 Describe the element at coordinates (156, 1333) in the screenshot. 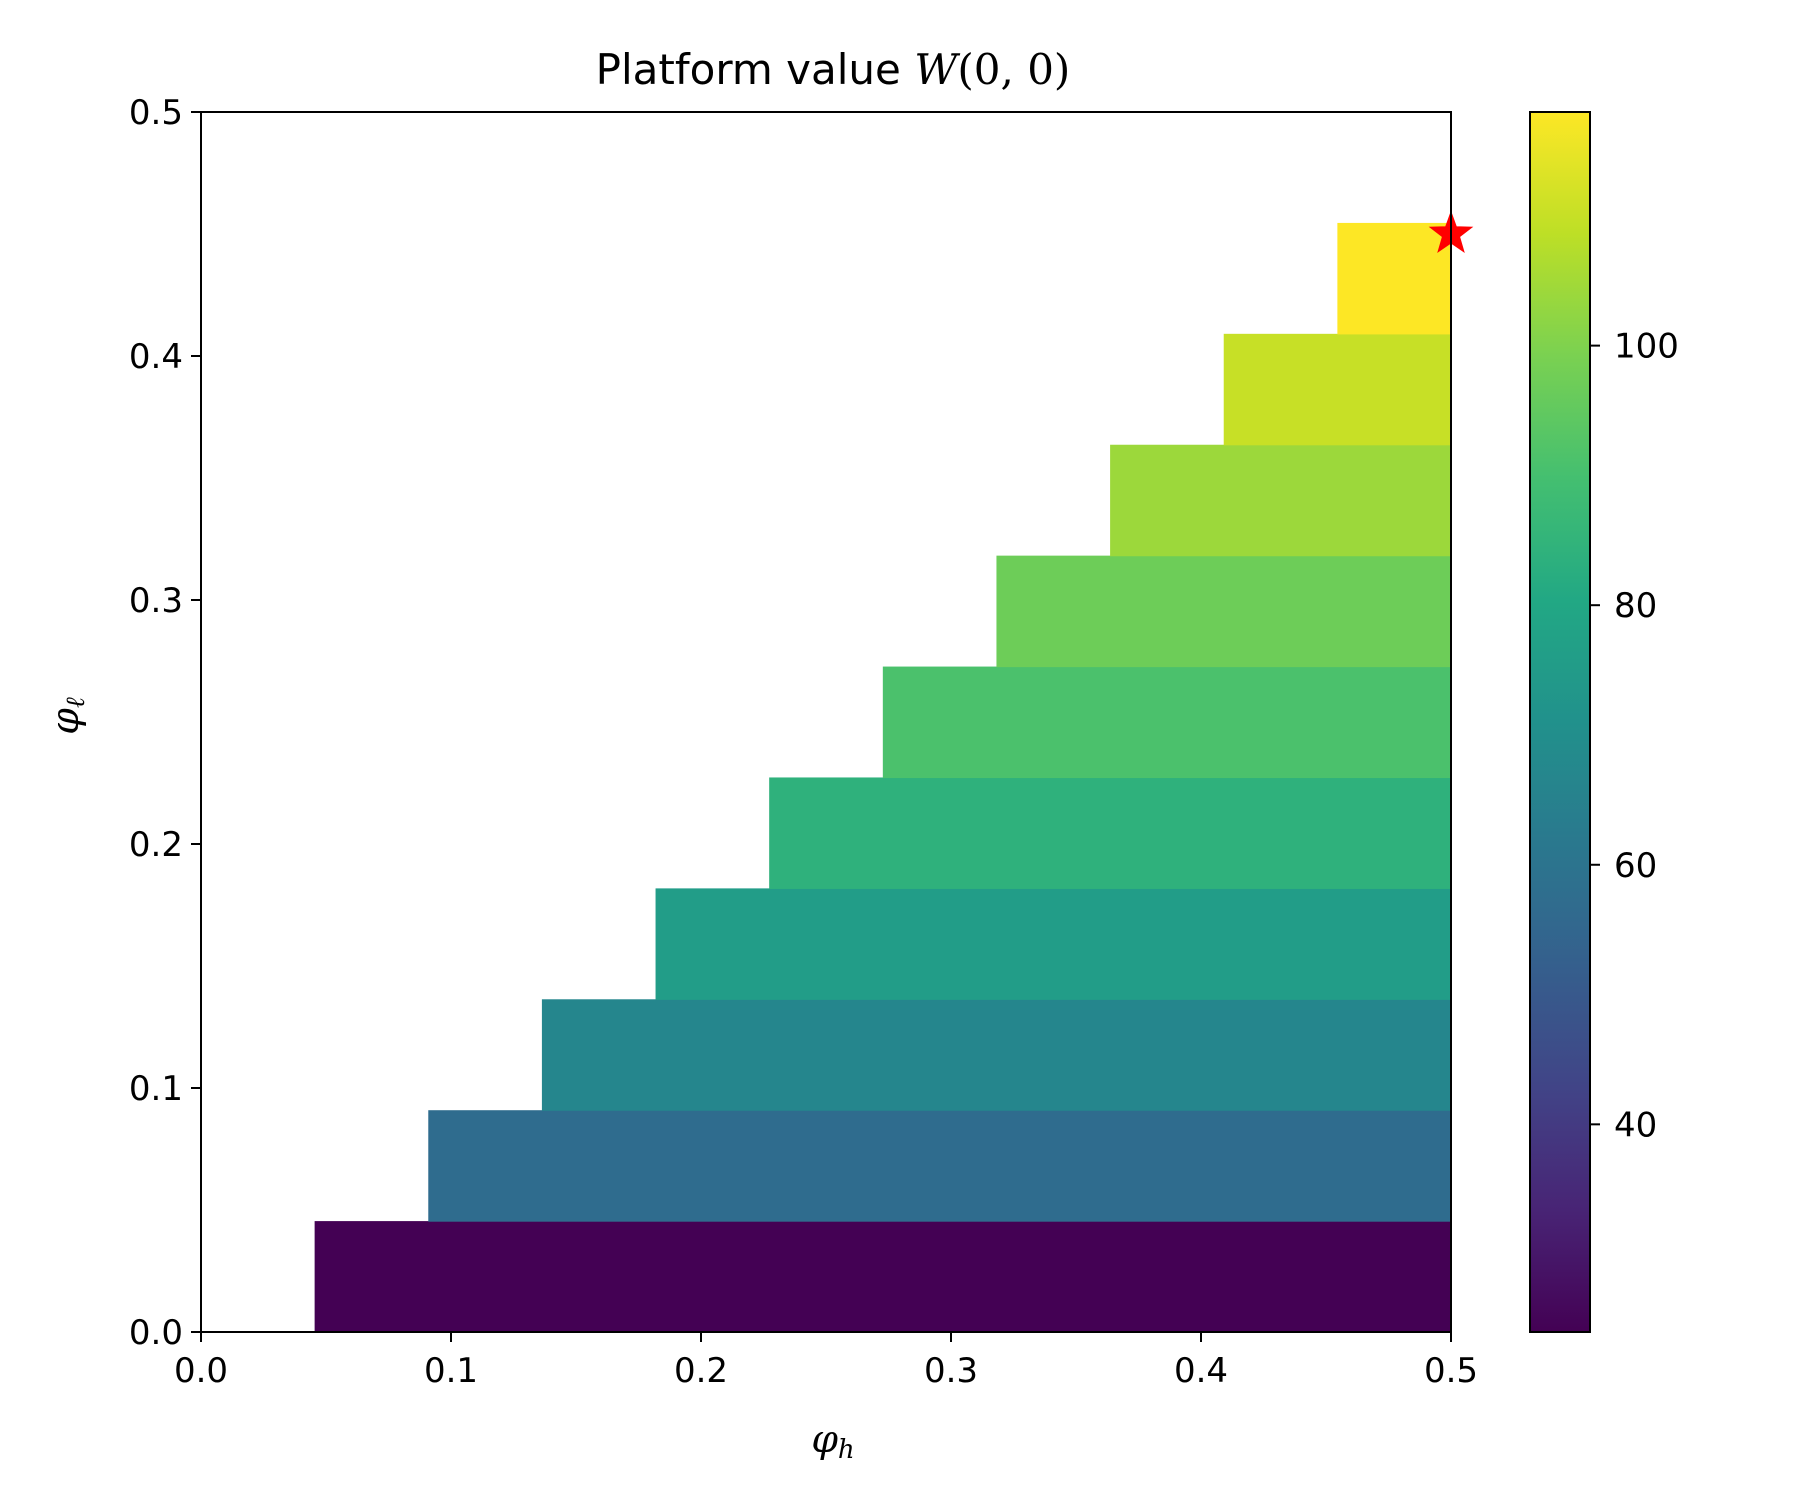

I see `y-tick-label: 0.0` at that location.